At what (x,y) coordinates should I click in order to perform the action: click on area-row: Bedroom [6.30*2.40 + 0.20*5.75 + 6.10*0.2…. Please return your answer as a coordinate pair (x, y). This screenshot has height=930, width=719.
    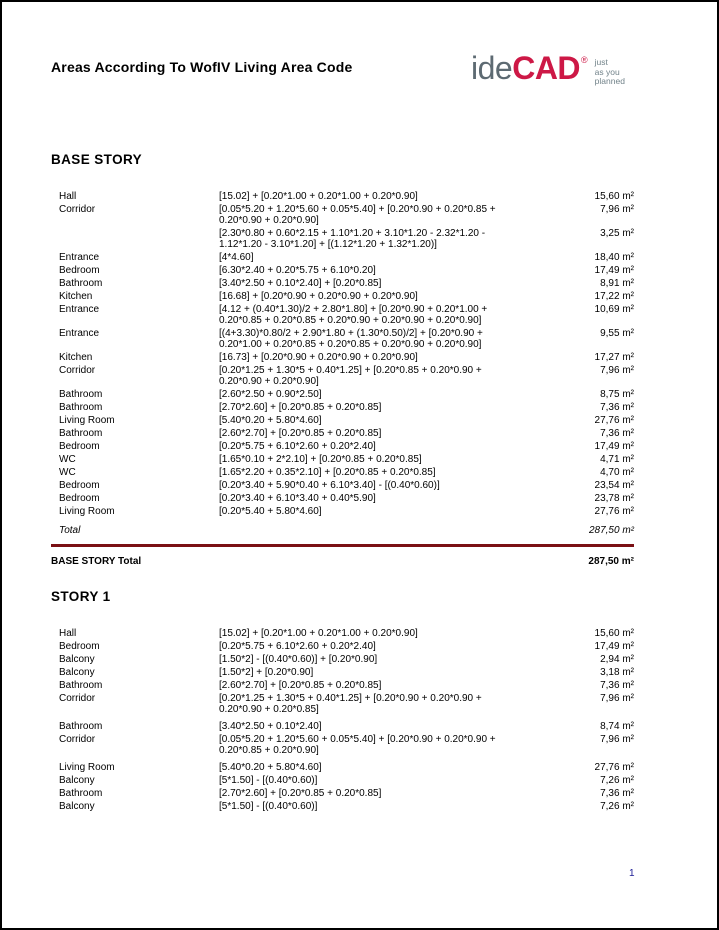
    Looking at the image, I should click on (342, 270).